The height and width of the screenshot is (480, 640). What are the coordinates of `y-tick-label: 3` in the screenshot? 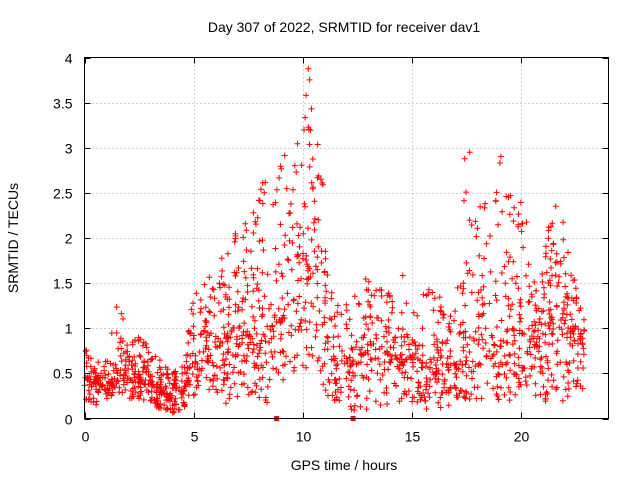 It's located at (69, 149).